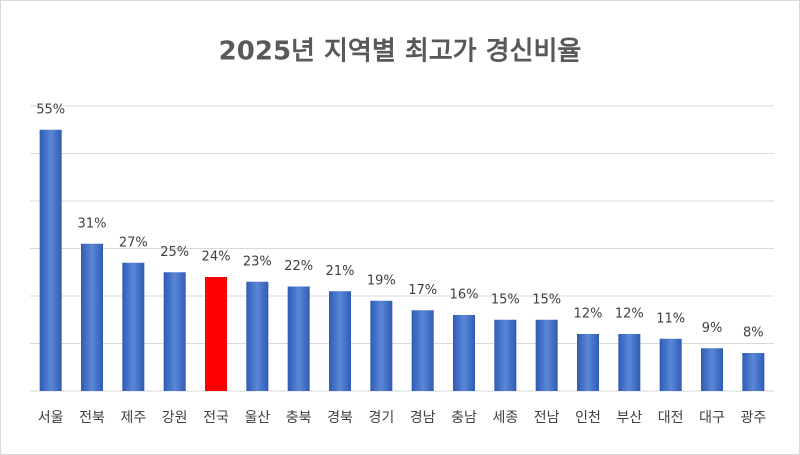 The width and height of the screenshot is (800, 455). What do you see at coordinates (340, 271) in the screenshot?
I see `value-label: 21%` at bounding box center [340, 271].